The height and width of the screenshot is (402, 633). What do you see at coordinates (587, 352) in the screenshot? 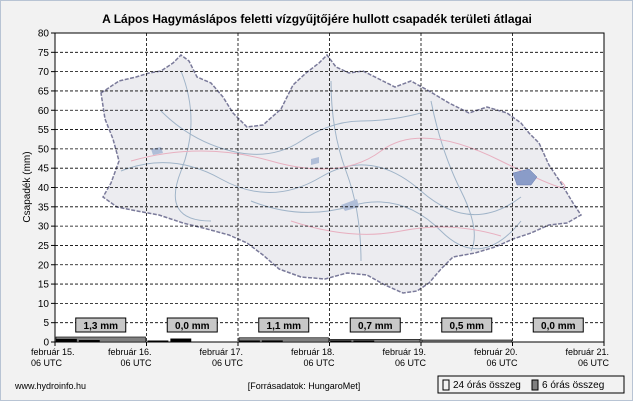
I see `x-tick-date: február 21.` at bounding box center [587, 352].